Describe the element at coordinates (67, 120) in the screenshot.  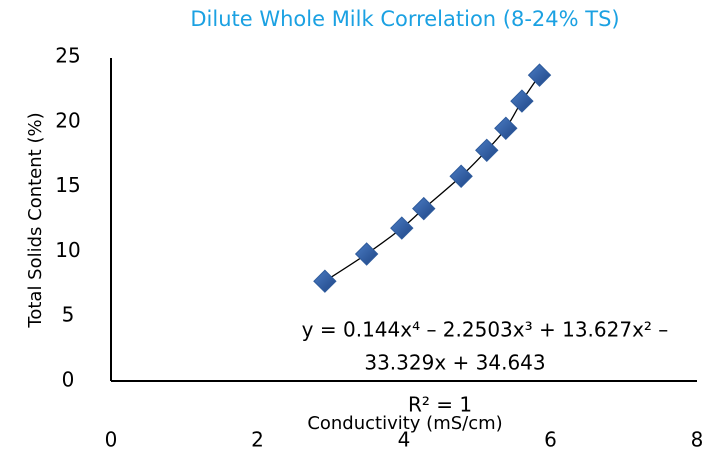
I see `y-tick-label: 20` at that location.